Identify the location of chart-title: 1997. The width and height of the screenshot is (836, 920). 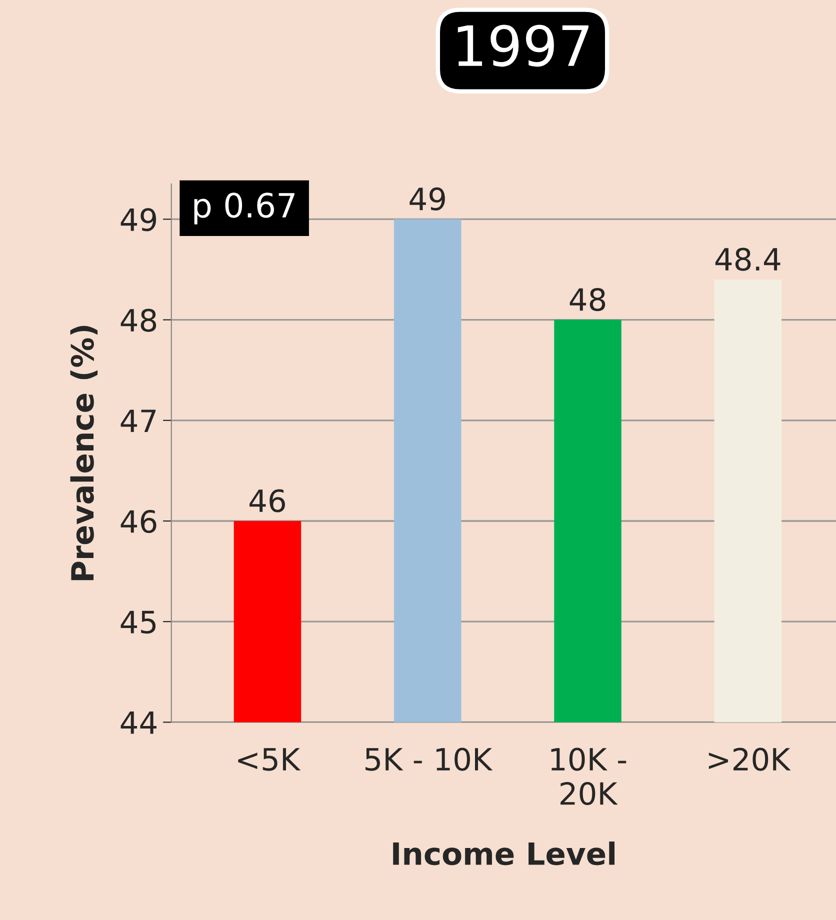
(523, 45).